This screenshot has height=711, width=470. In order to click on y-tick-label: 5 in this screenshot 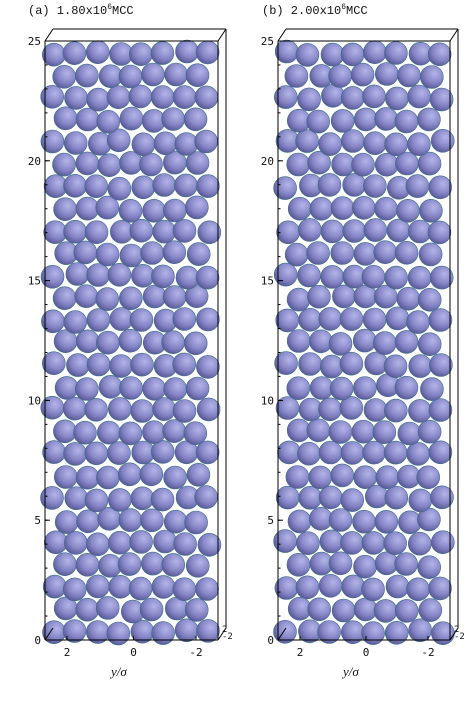, I will do `click(270, 520)`.